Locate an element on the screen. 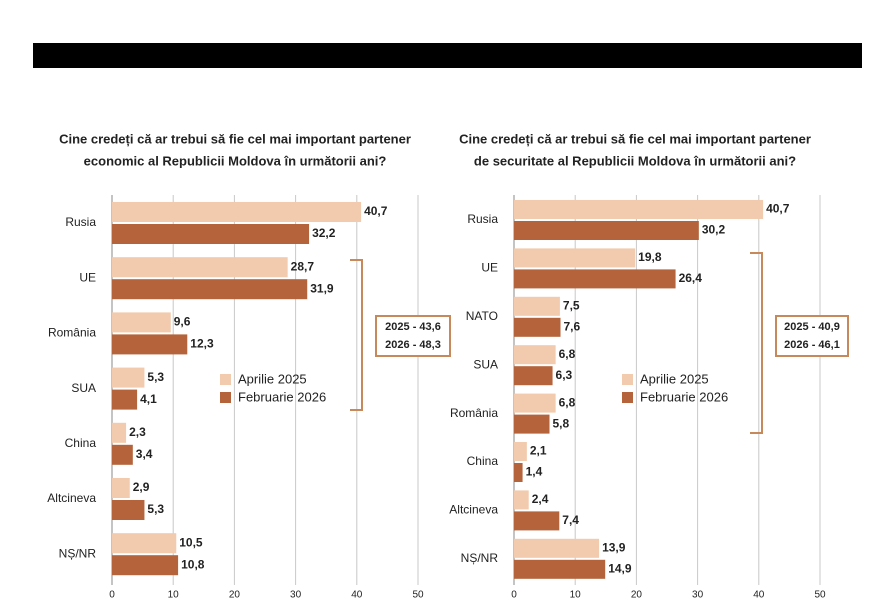  value-label: 7,6 is located at coordinates (572, 326).